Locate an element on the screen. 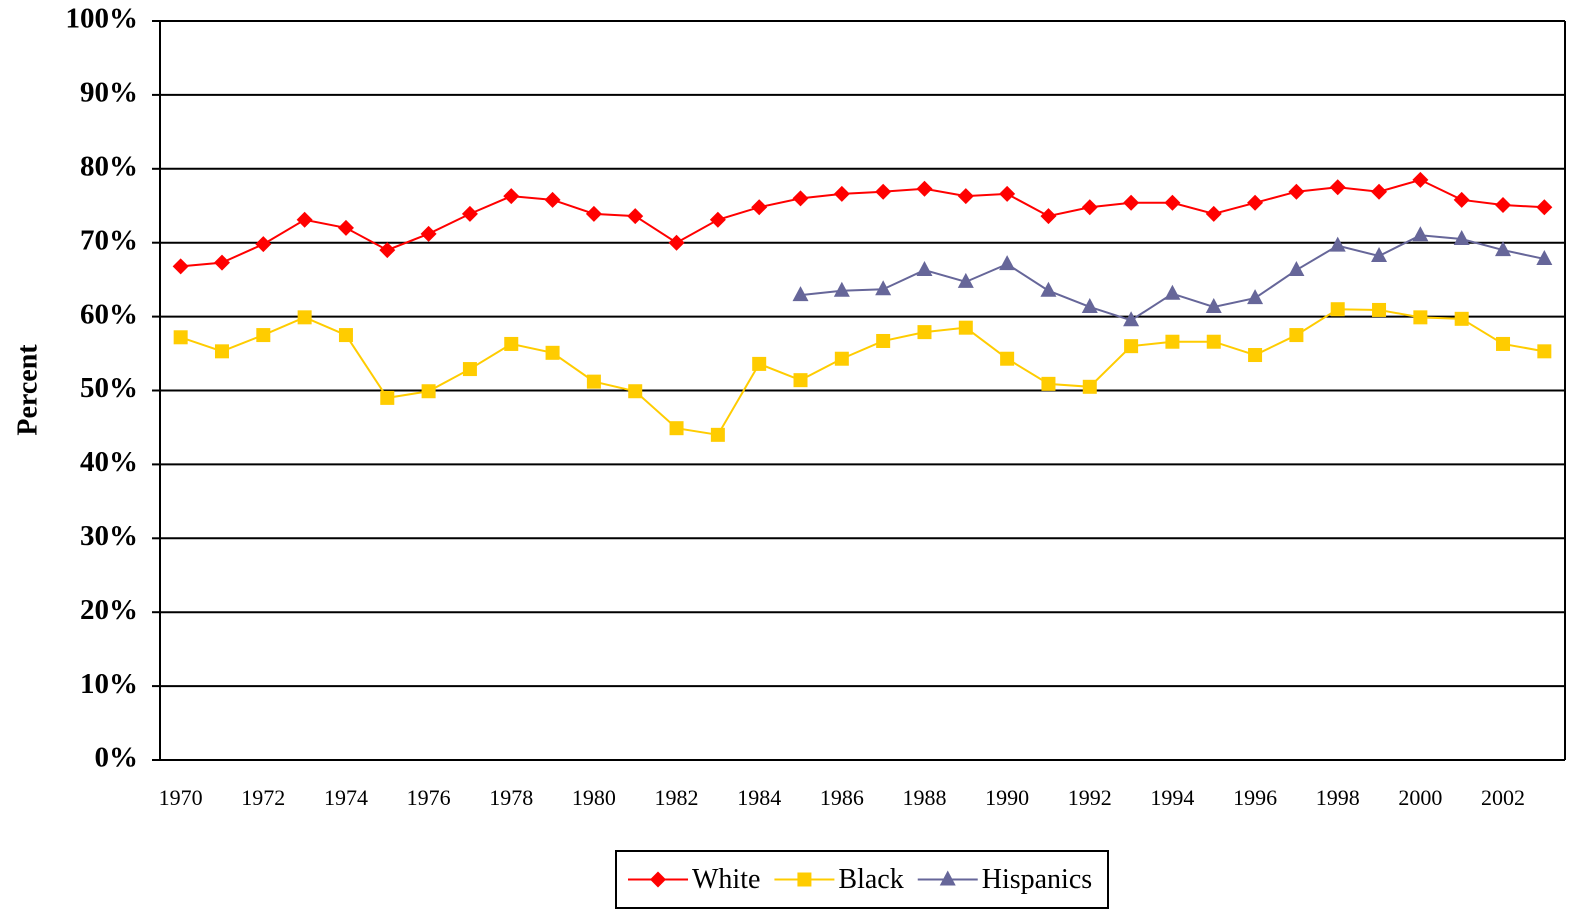 The height and width of the screenshot is (911, 1569). legend-label: Black is located at coordinates (870, 879).